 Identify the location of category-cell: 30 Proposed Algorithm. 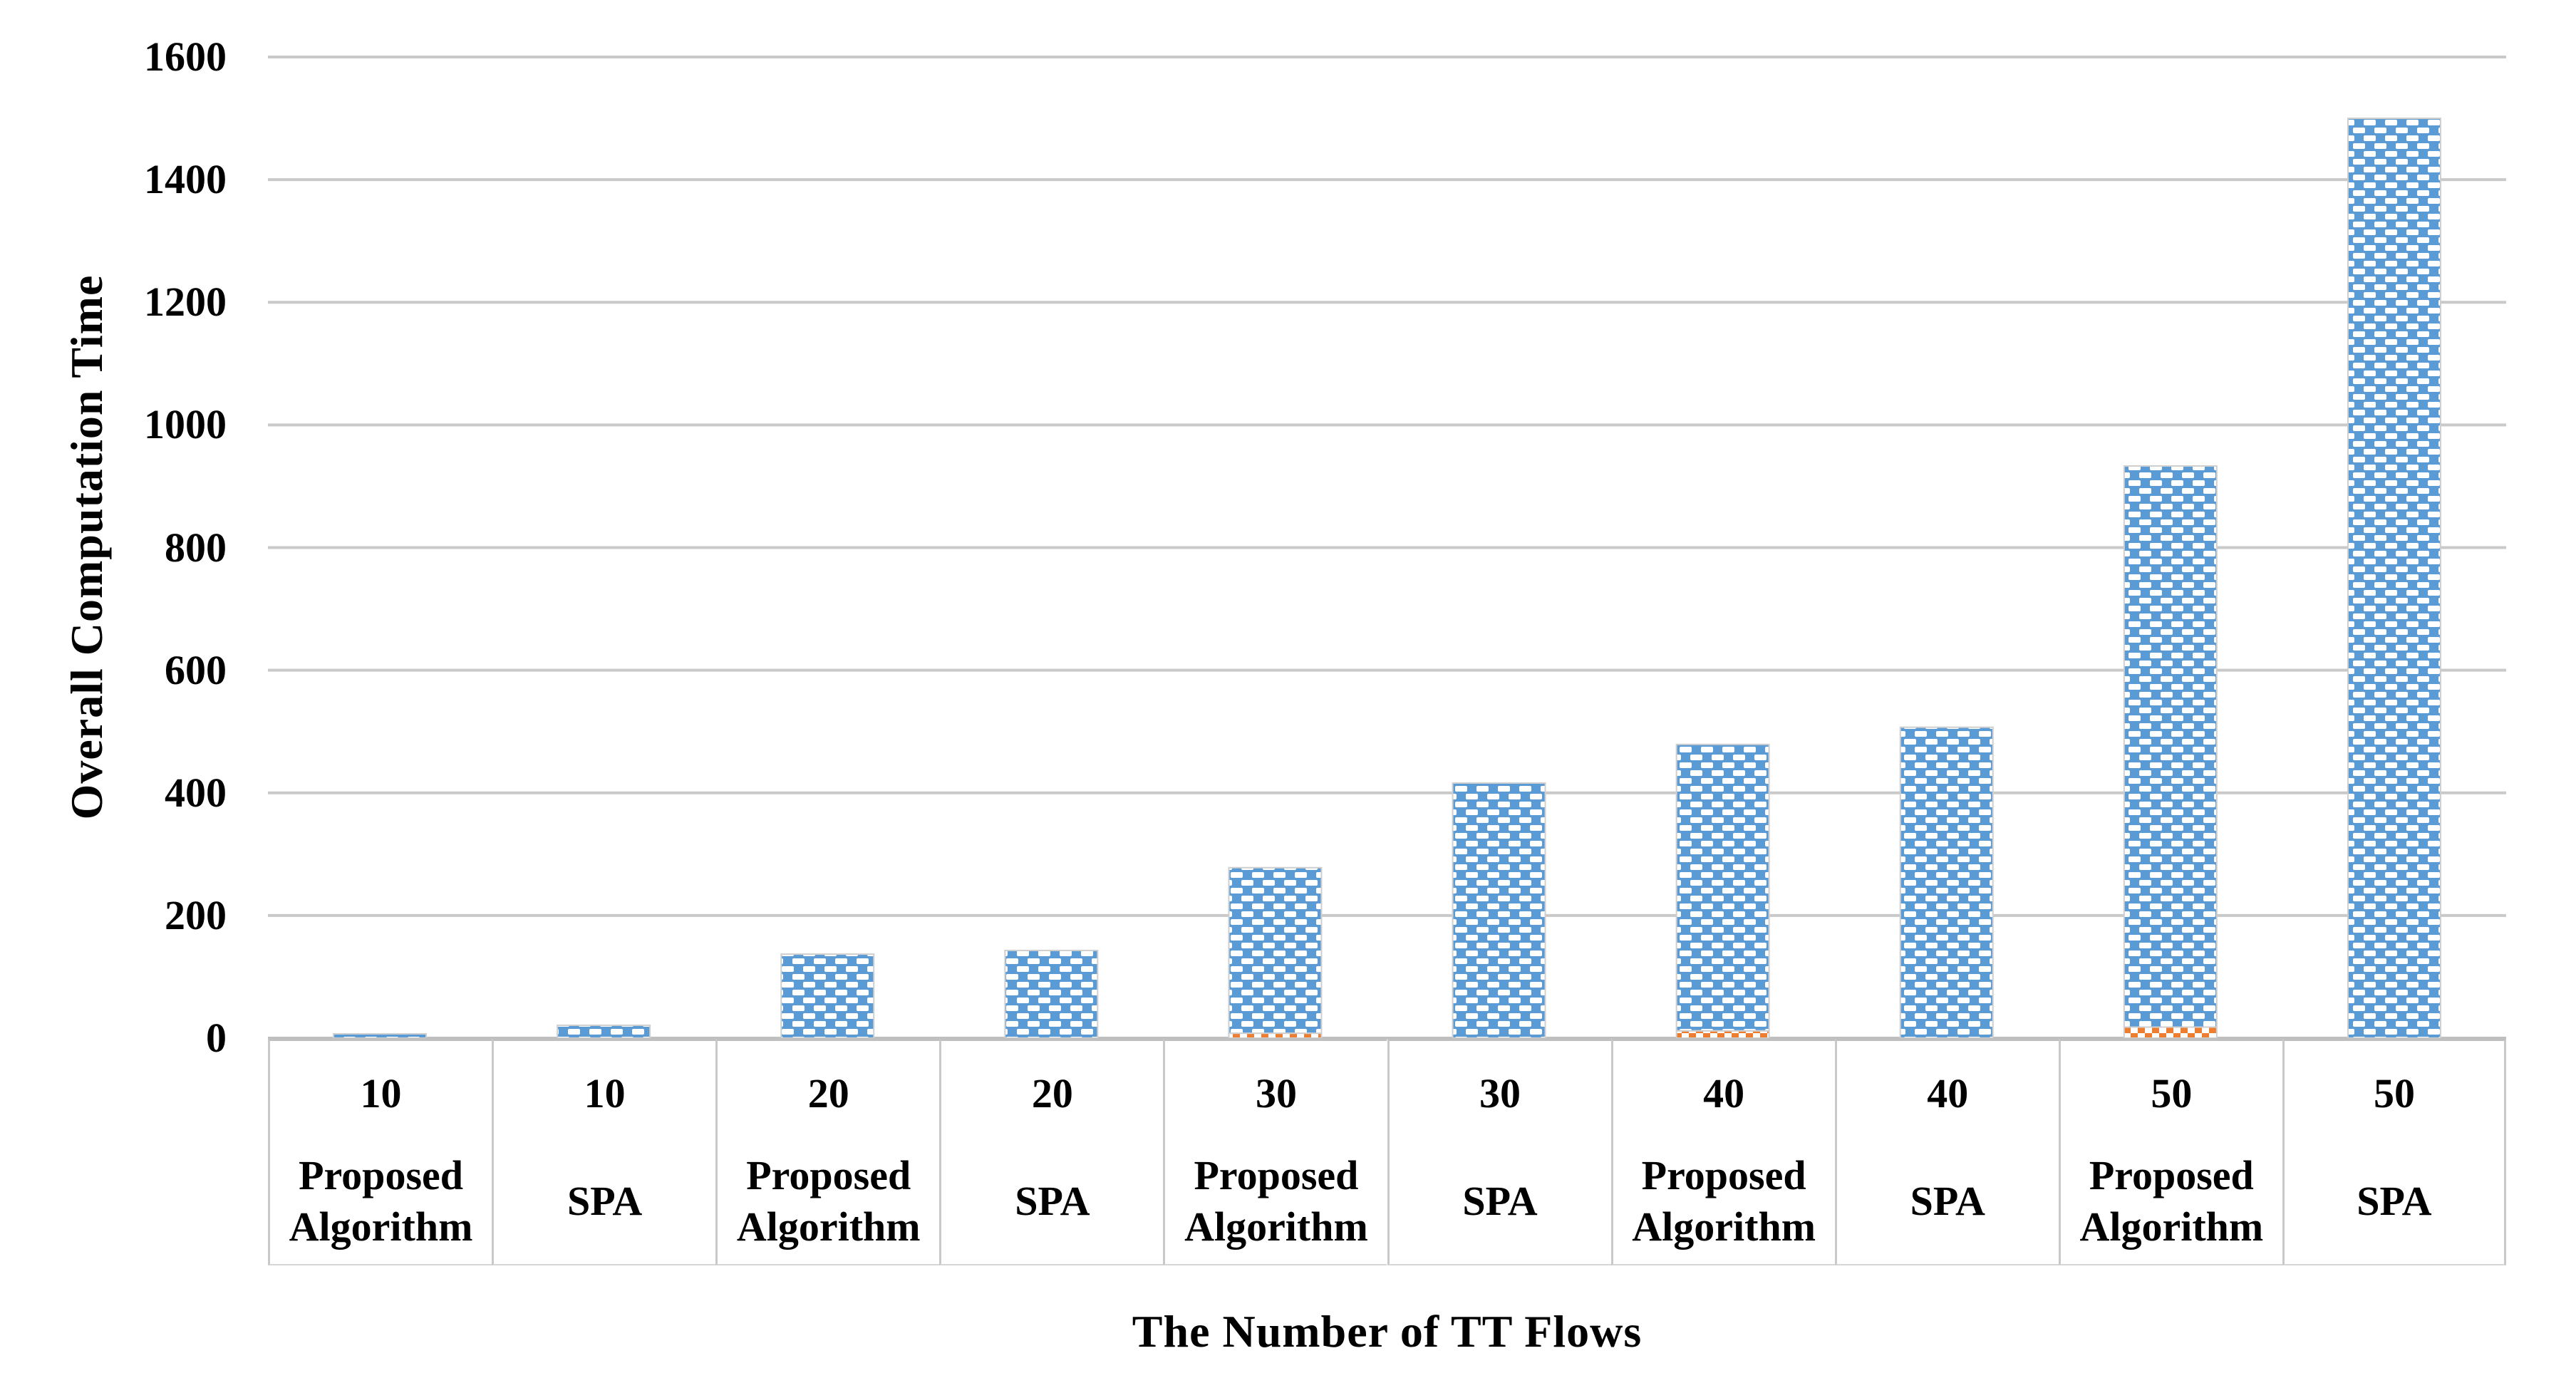
(1275, 1151).